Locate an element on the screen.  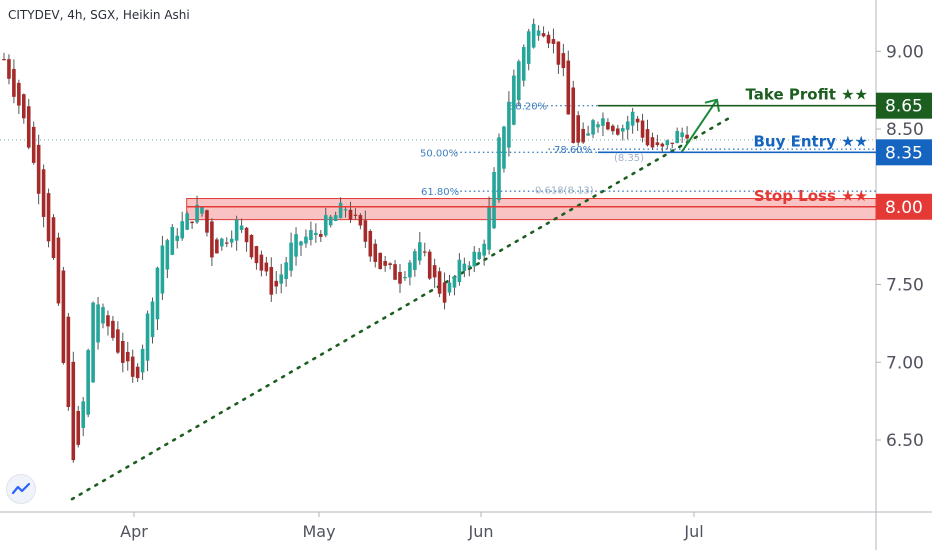
buy-entry-price-tag is located at coordinates (904, 152).